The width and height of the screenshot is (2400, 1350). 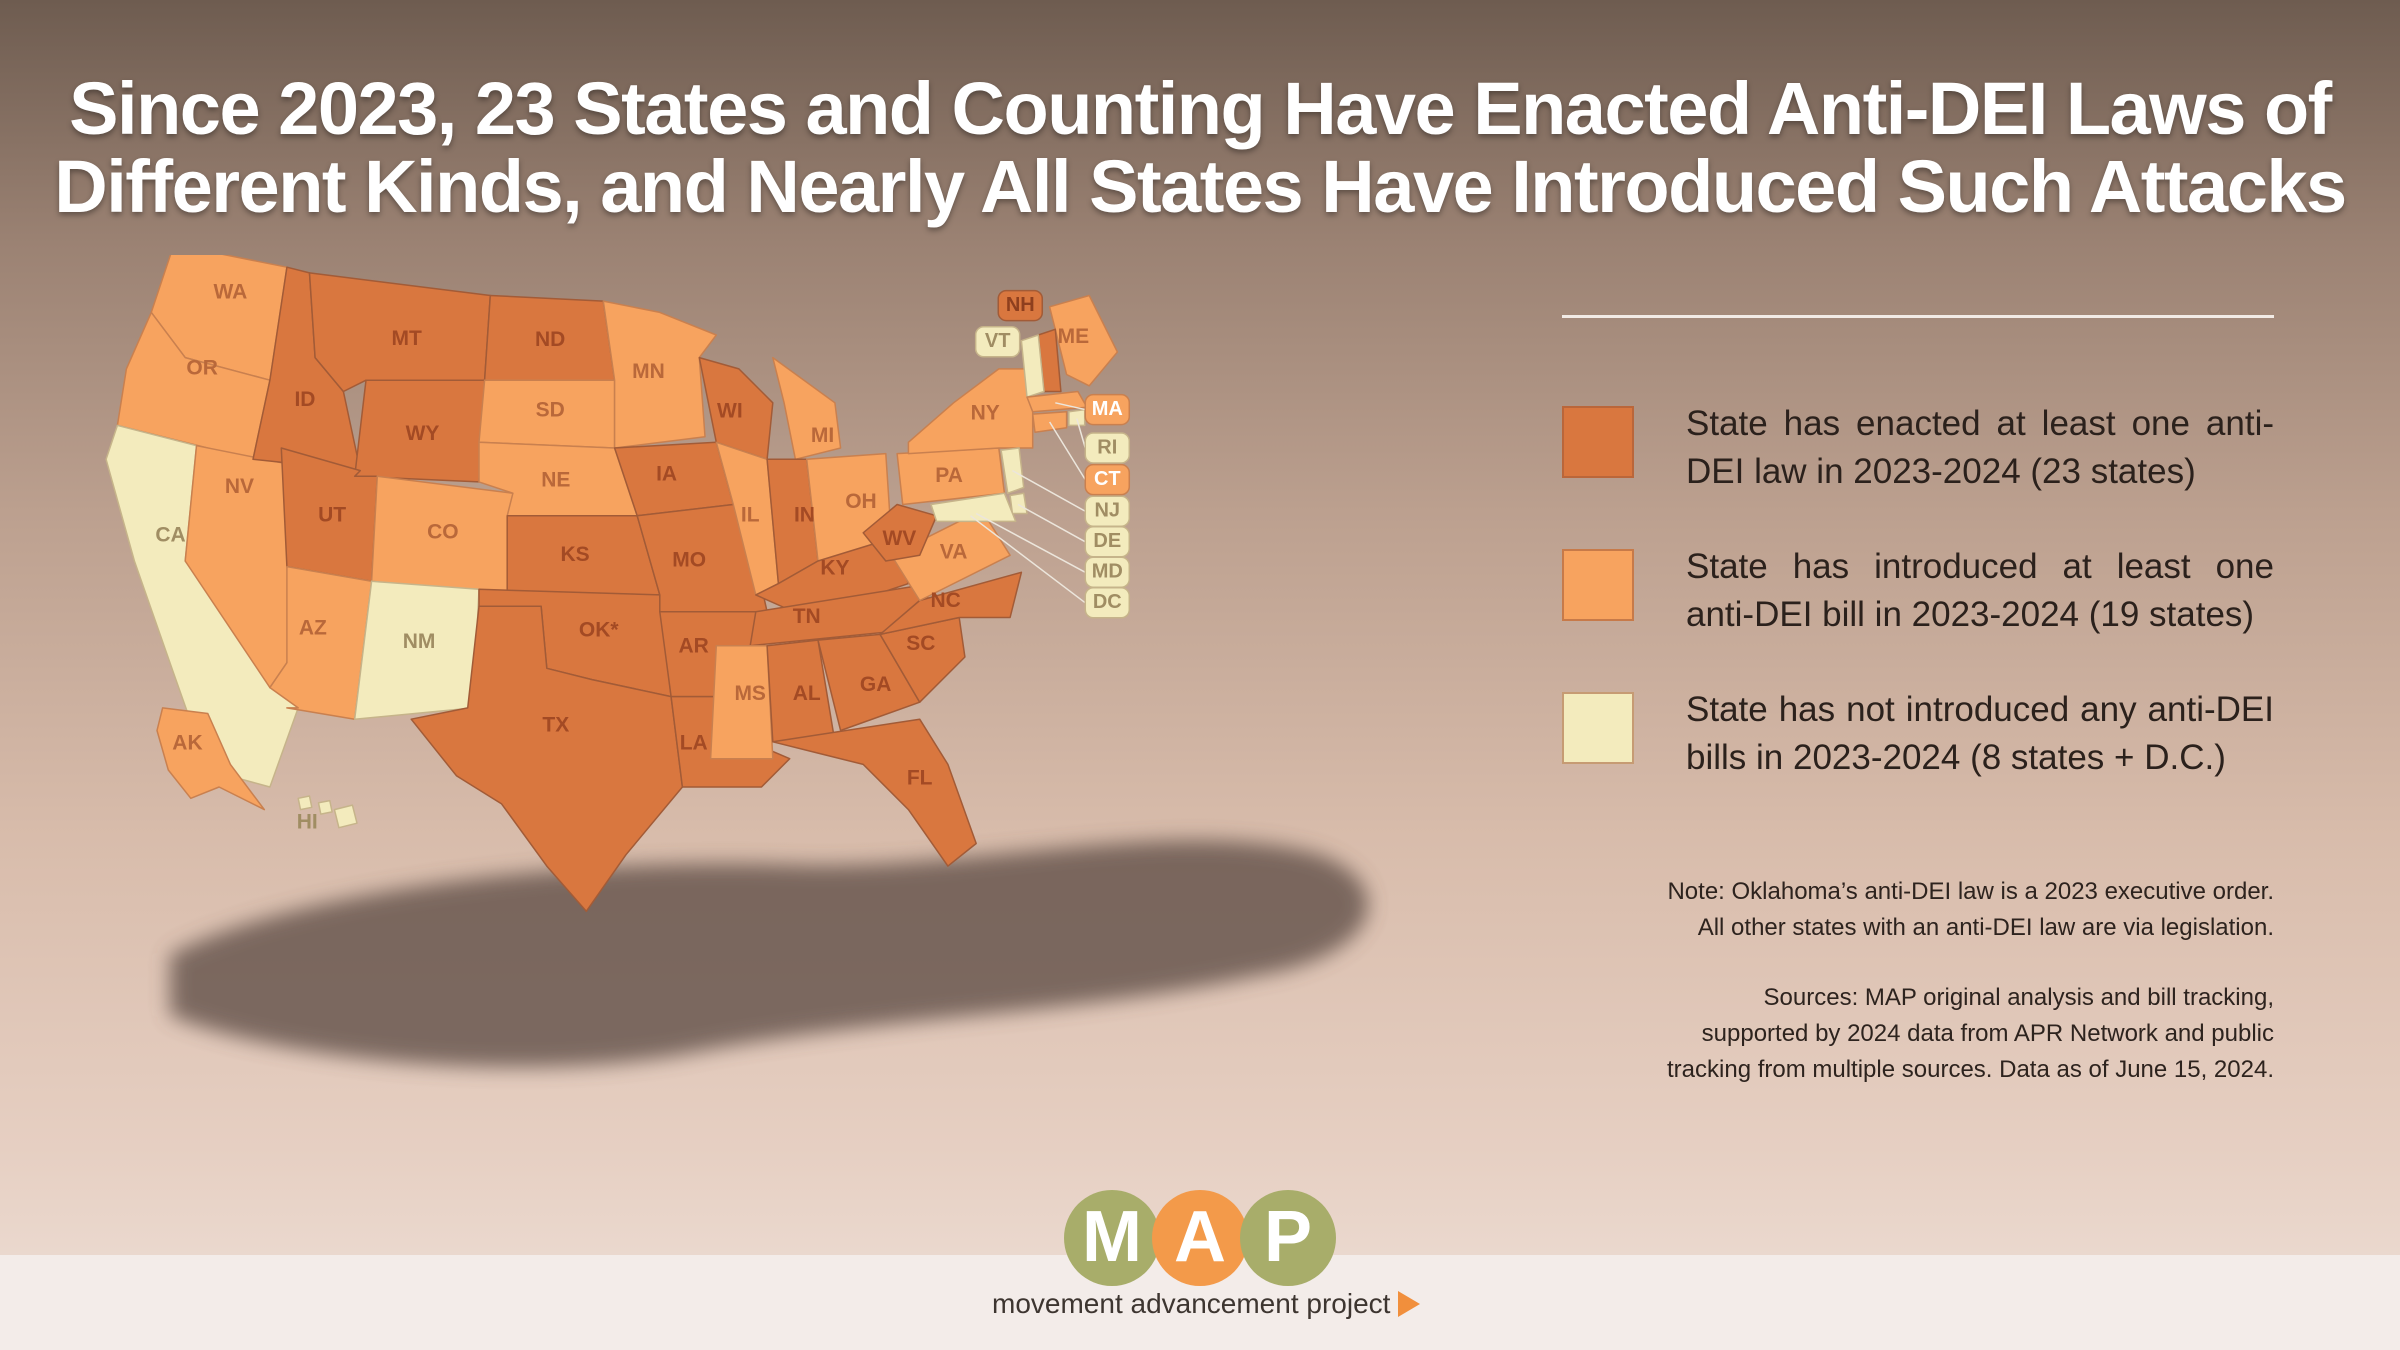 What do you see at coordinates (1107, 511) in the screenshot?
I see `state-label-nj: NJ` at bounding box center [1107, 511].